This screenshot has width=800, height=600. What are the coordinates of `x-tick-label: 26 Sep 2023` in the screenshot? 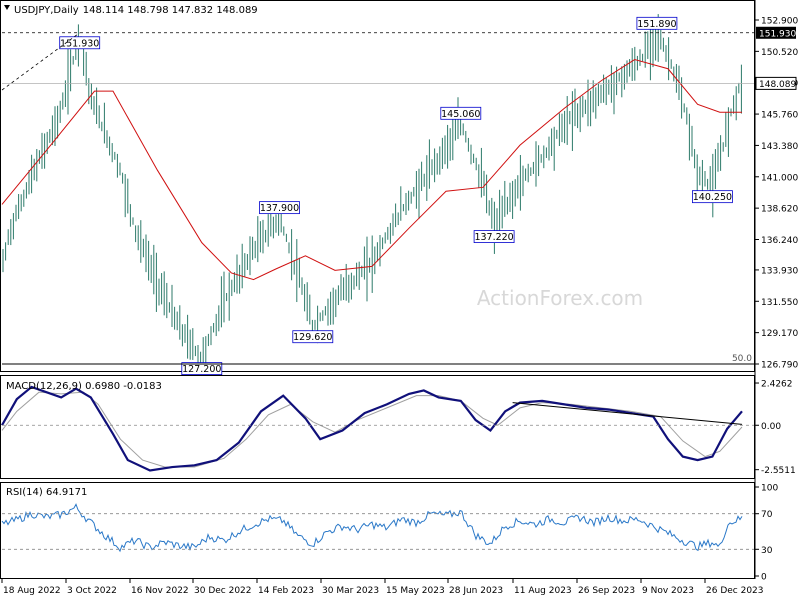 It's located at (606, 591).